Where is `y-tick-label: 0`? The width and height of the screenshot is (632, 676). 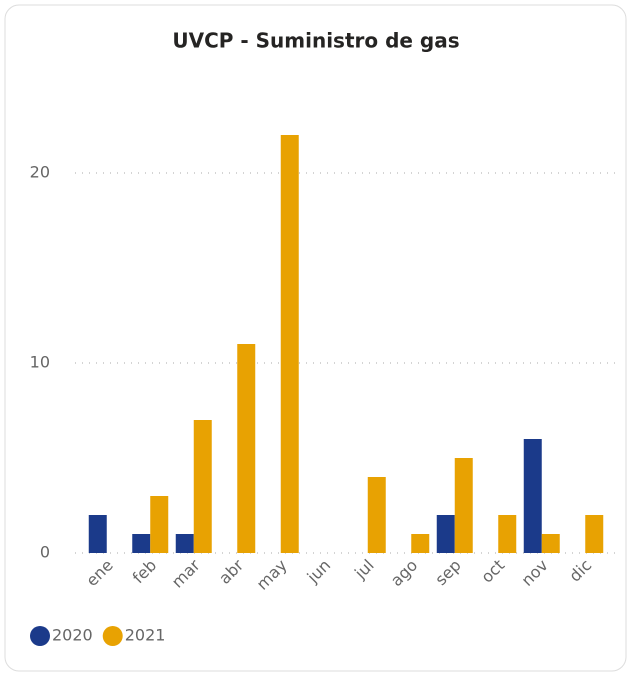 y-tick-label: 0 is located at coordinates (45, 552).